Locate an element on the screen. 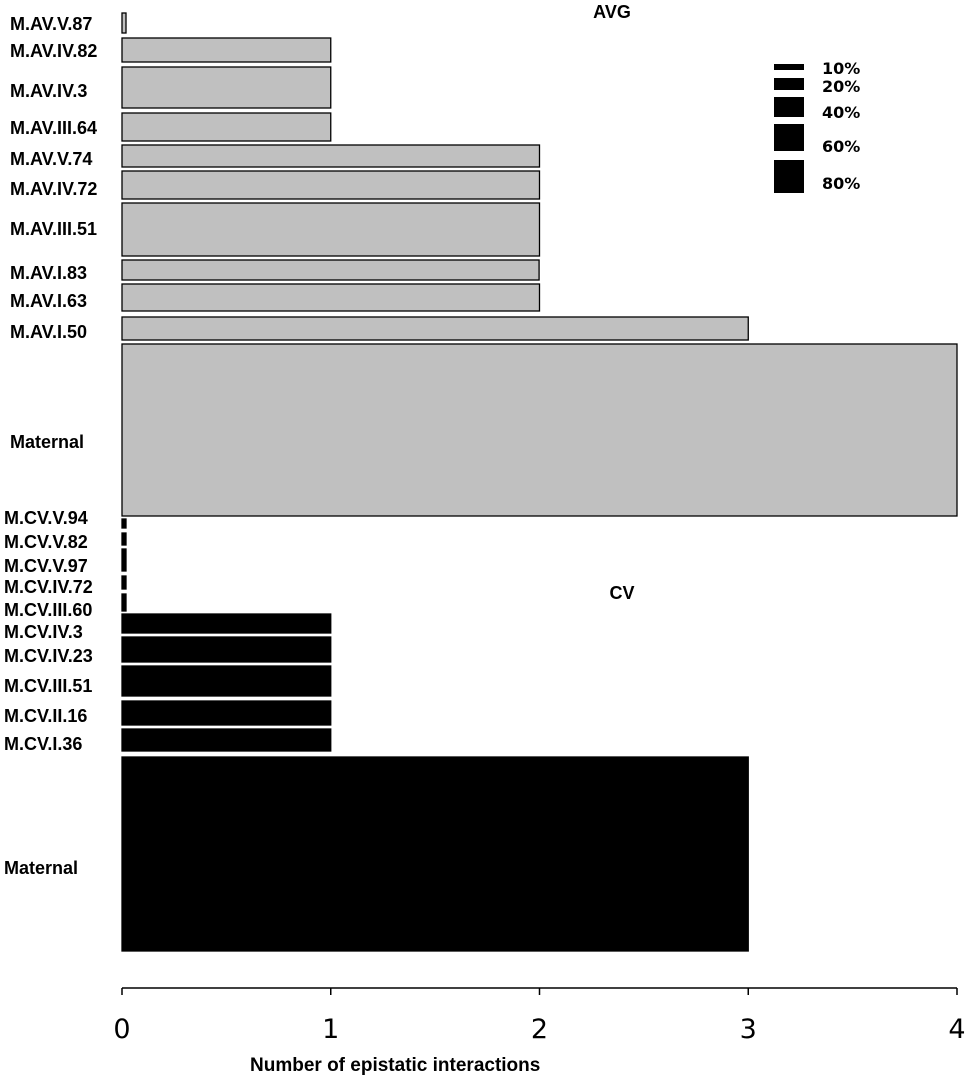  bar-label-avg-7: M.AV.I.83 is located at coordinates (48, 273).